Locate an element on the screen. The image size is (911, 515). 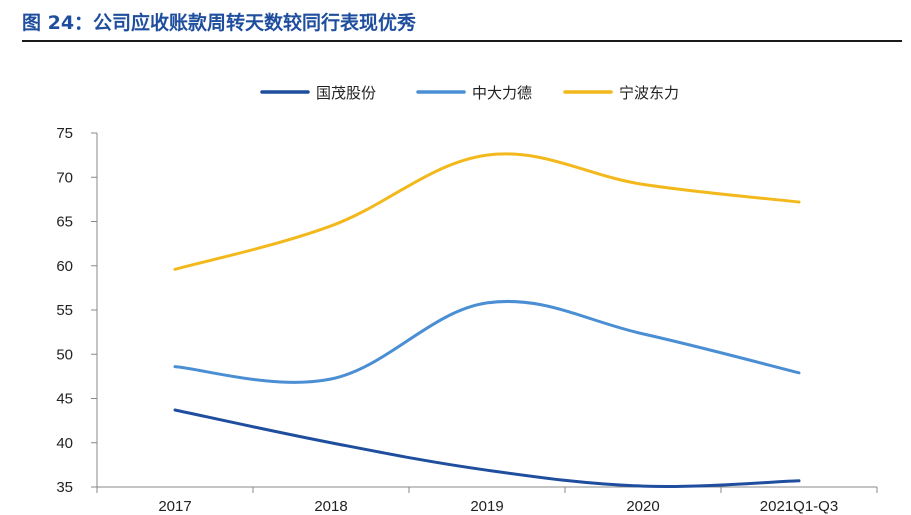
y-tick-label: 50 is located at coordinates (64, 354).